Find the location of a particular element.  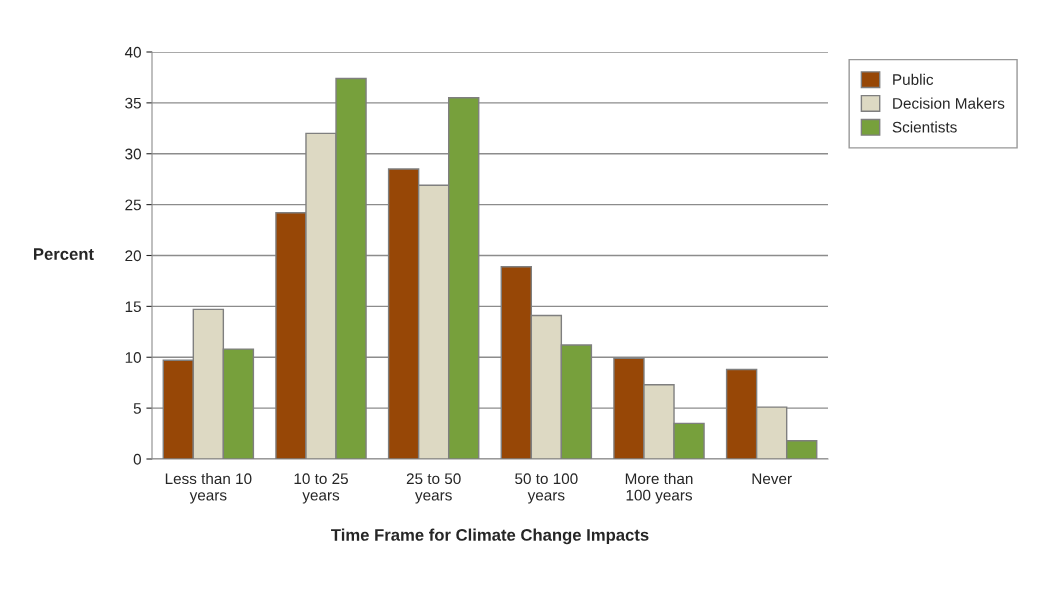

y-tick-label: 5 is located at coordinates (137, 408).